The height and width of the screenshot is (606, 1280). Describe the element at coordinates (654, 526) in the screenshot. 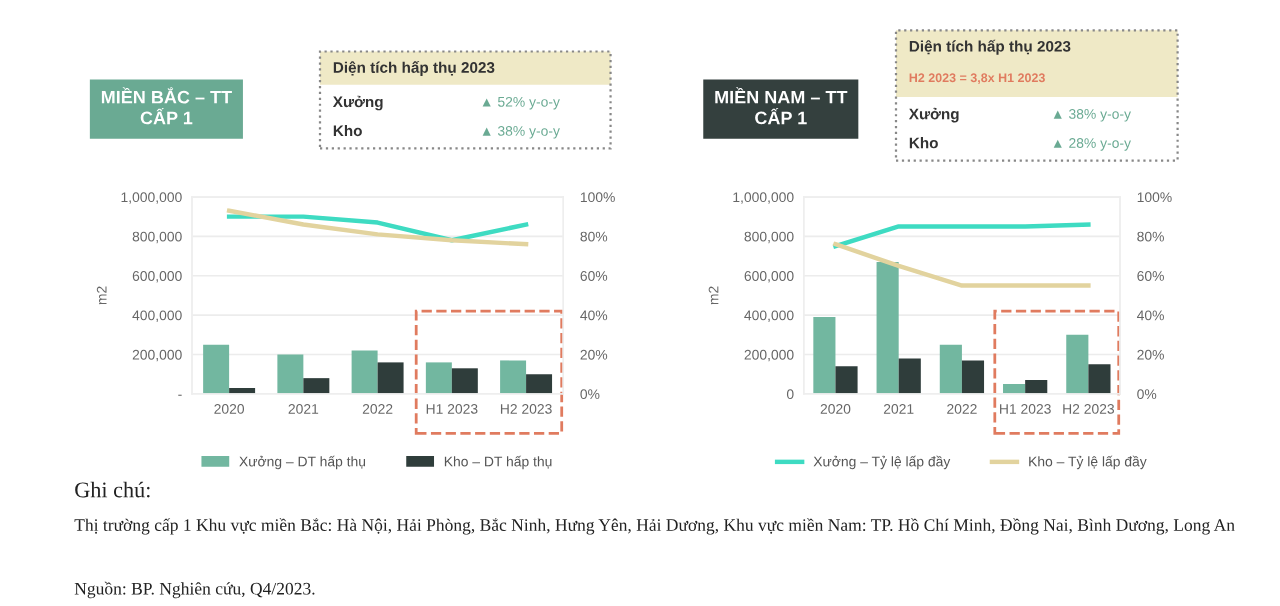

I see `text: Thị trường cấp 1 Khu vực miền Bắc: Hà Nội, Hải Phòng, Bắc Ninh, Hưng Yên, Hải Dương, Khu vực miền Nam: TP. Hồ Chí Minh, Đồng Nai, Bình Dương, Long An` at that location.